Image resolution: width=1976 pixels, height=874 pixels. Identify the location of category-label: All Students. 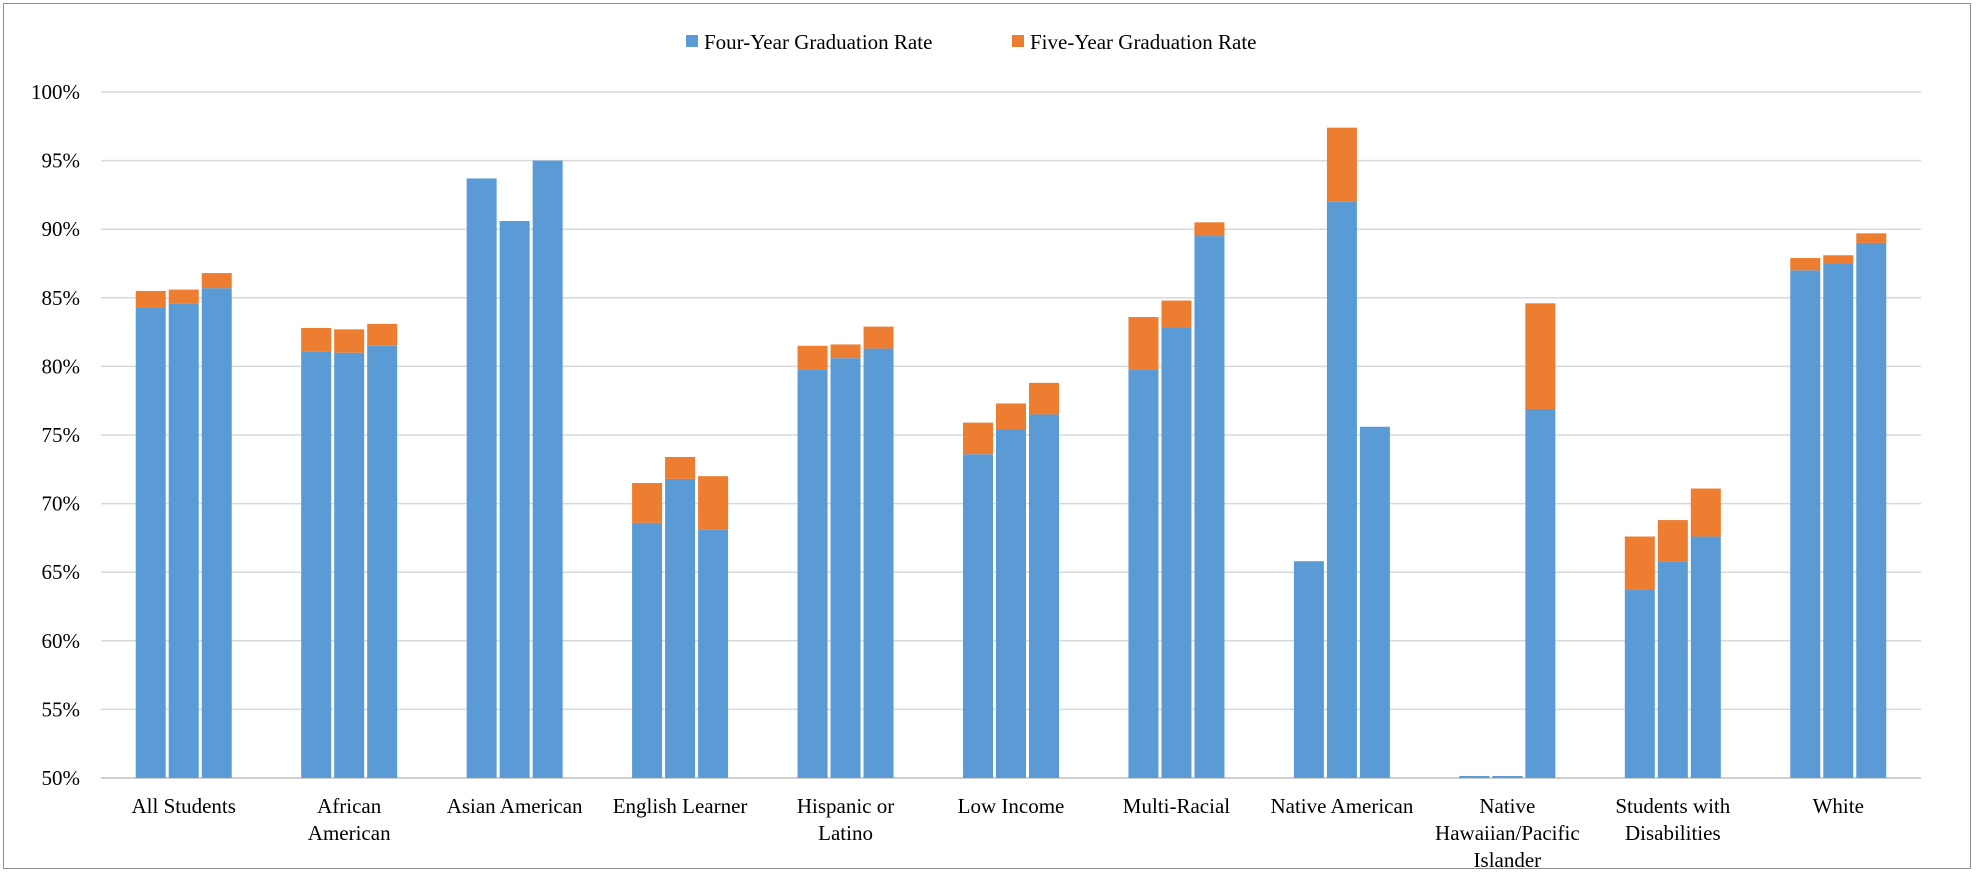
(184, 806).